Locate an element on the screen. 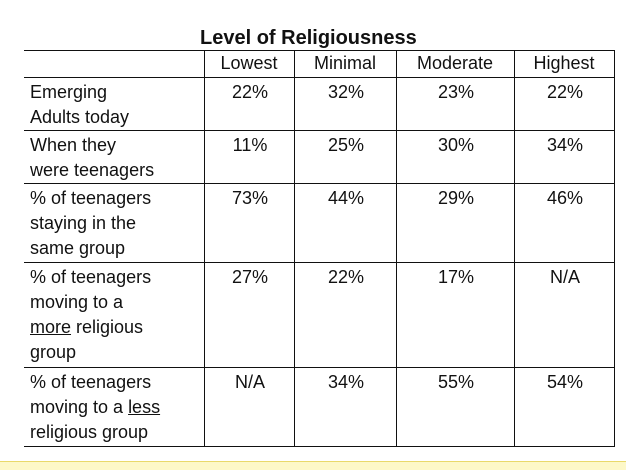 The image size is (626, 470). column-header-minimal: Minimal is located at coordinates (345, 64).